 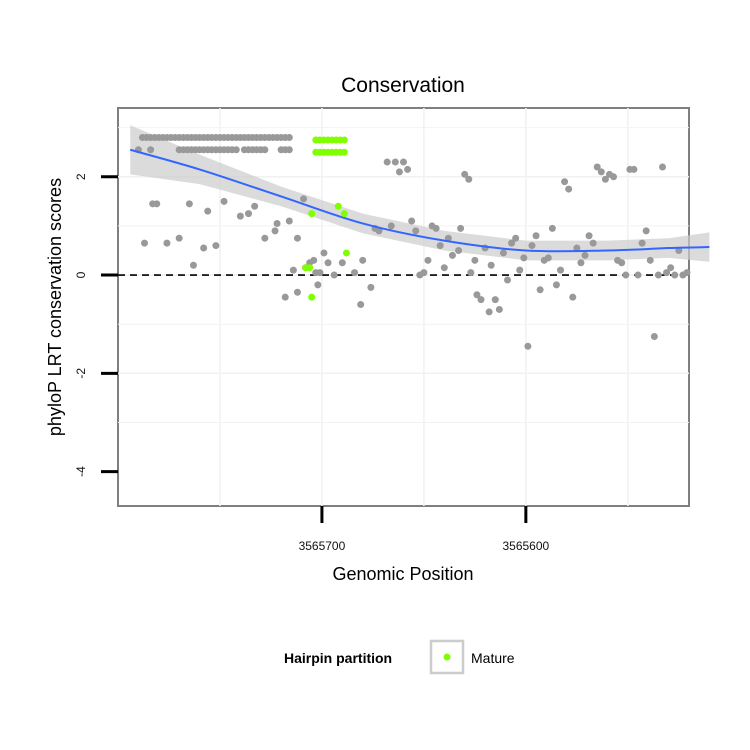 What do you see at coordinates (424, 529) in the screenshot?
I see `x-axis: 3565700 3565600` at bounding box center [424, 529].